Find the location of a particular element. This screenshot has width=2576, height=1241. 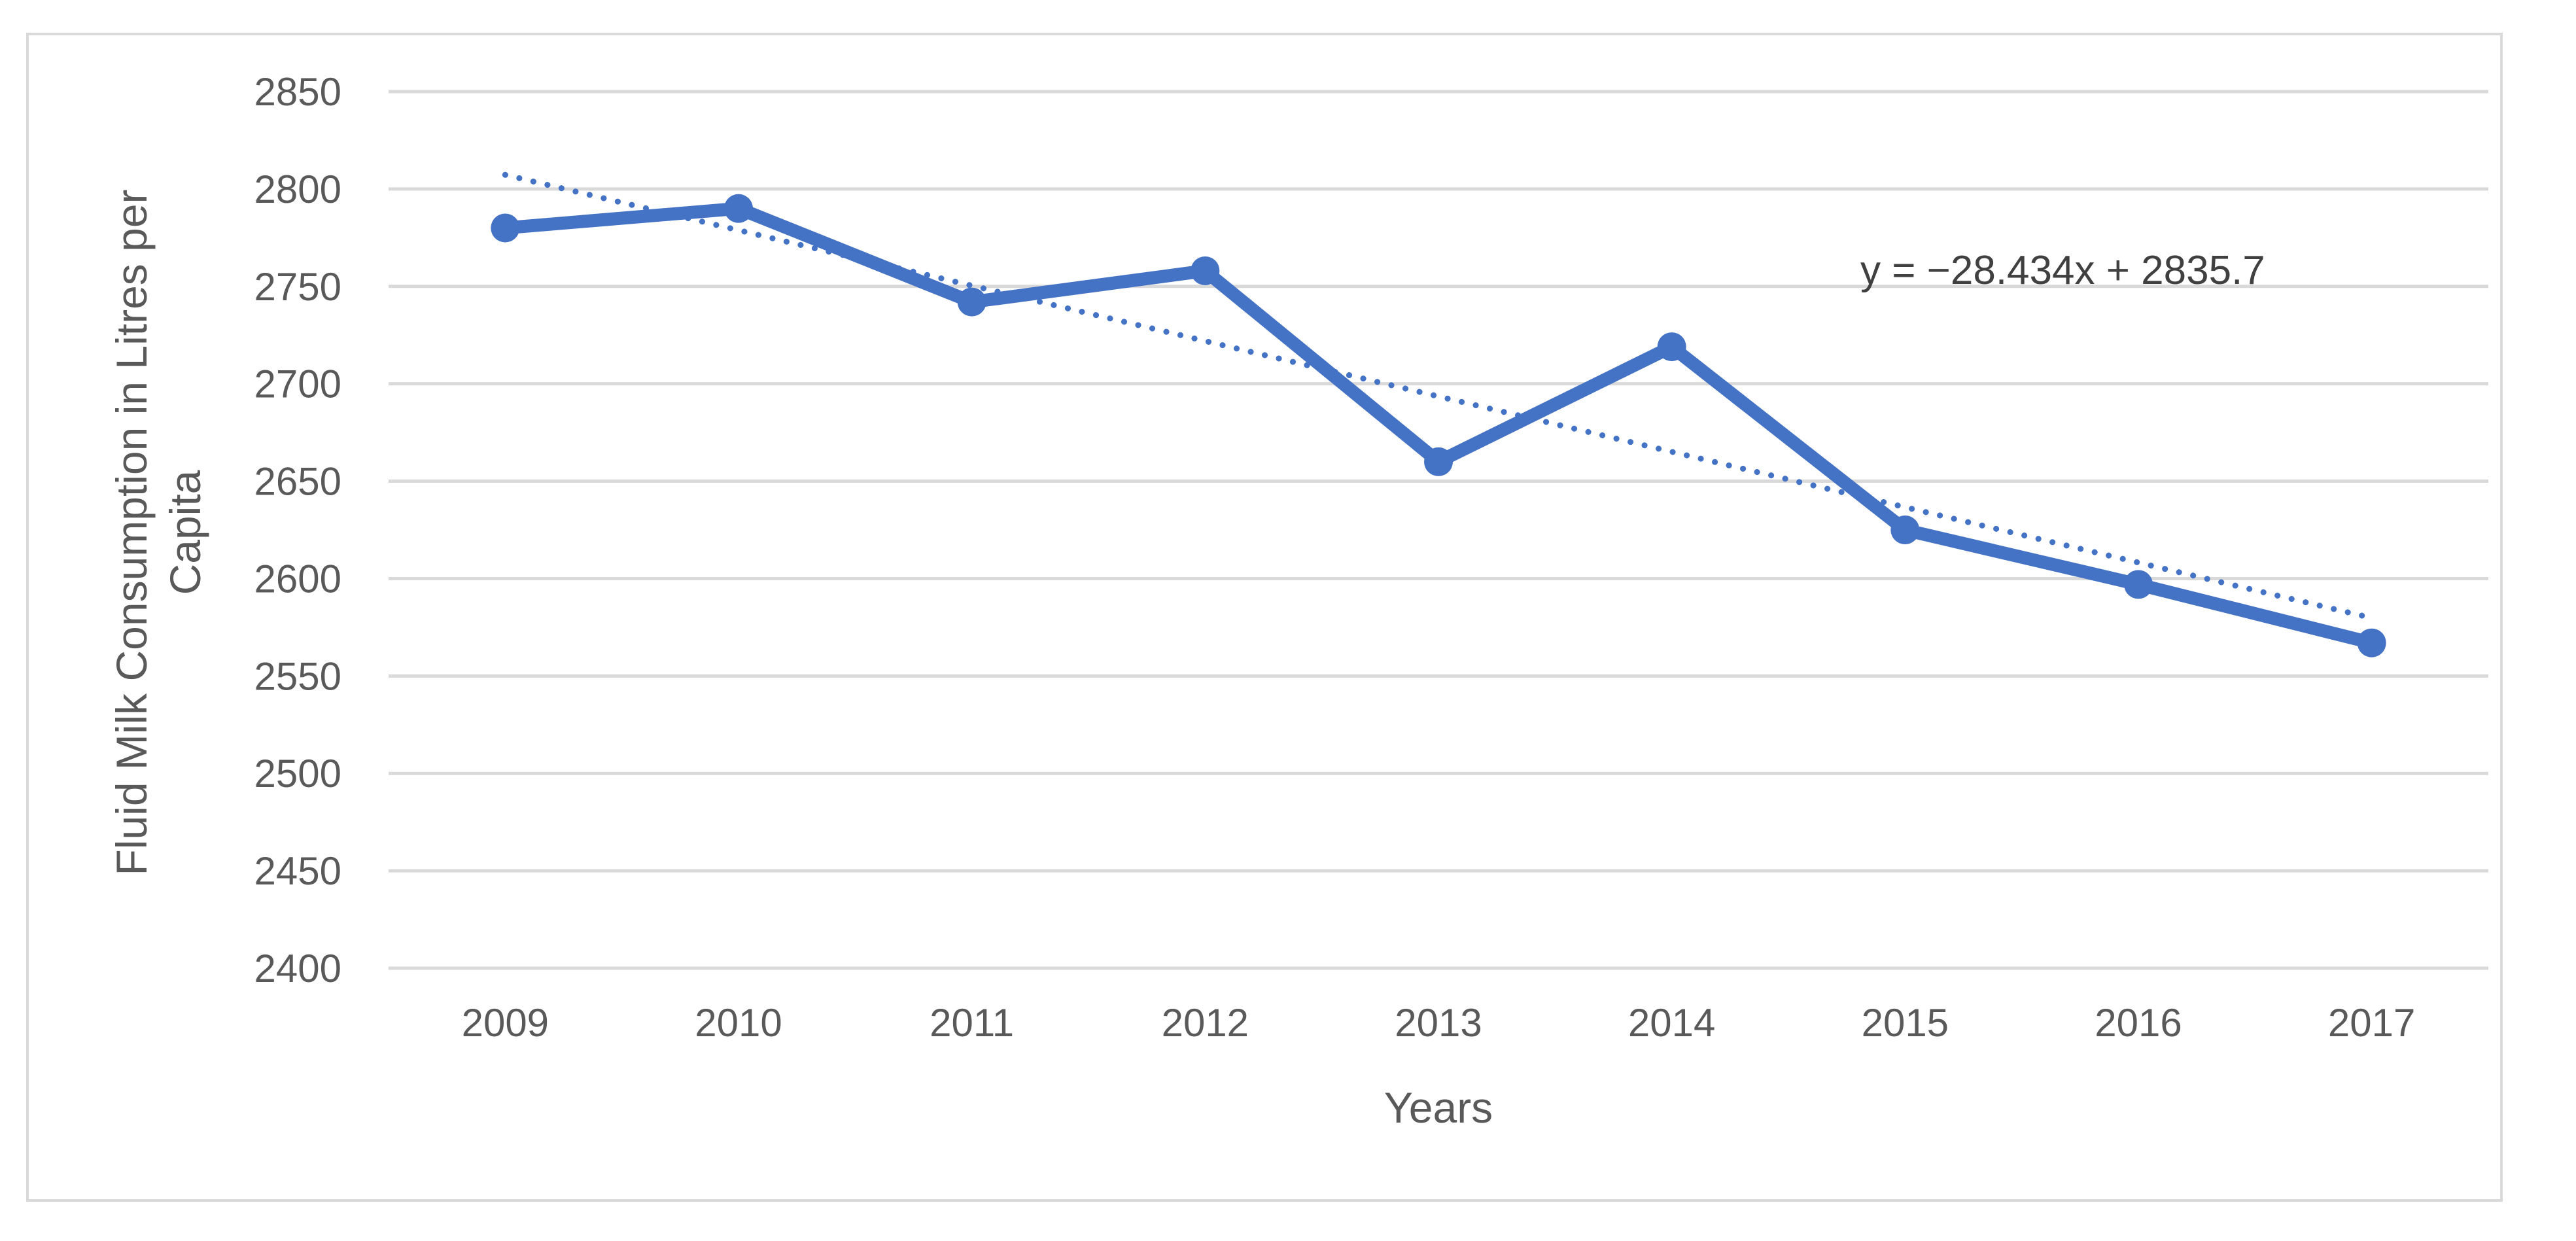

data-point-2011 is located at coordinates (972, 302).